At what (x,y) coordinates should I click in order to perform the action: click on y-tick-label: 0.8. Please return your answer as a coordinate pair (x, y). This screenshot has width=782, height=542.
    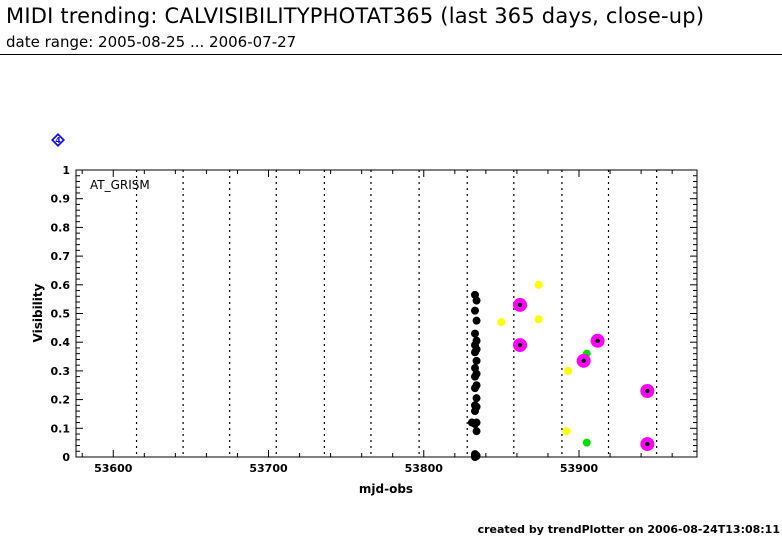
    Looking at the image, I should click on (61, 227).